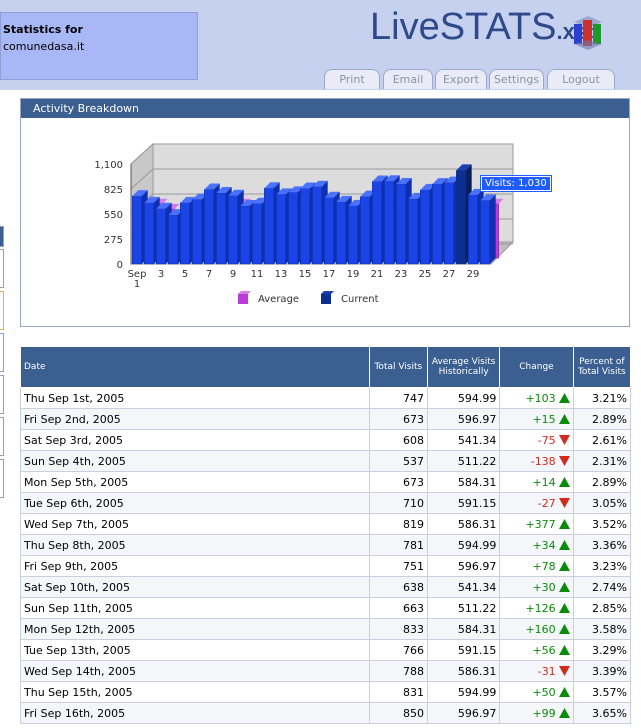 Image resolution: width=641 pixels, height=728 pixels. What do you see at coordinates (326, 566) in the screenshot?
I see `table-row: Fri Sep 9th, 2005 751 596.97 +78 3.23%` at bounding box center [326, 566].